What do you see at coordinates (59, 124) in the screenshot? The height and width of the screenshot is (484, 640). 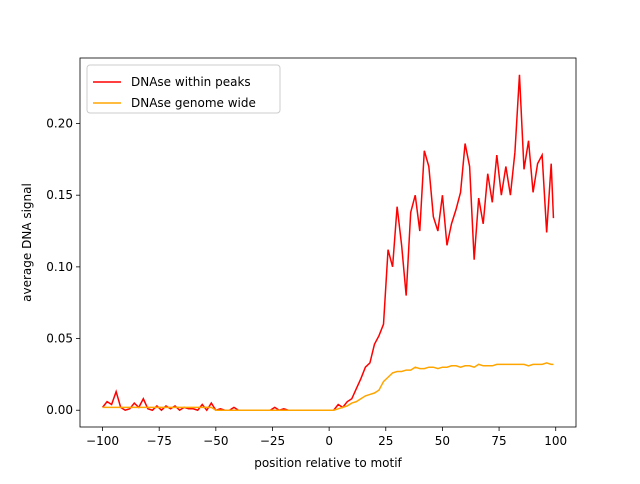 I see `y-tick-label: 0.20` at bounding box center [59, 124].